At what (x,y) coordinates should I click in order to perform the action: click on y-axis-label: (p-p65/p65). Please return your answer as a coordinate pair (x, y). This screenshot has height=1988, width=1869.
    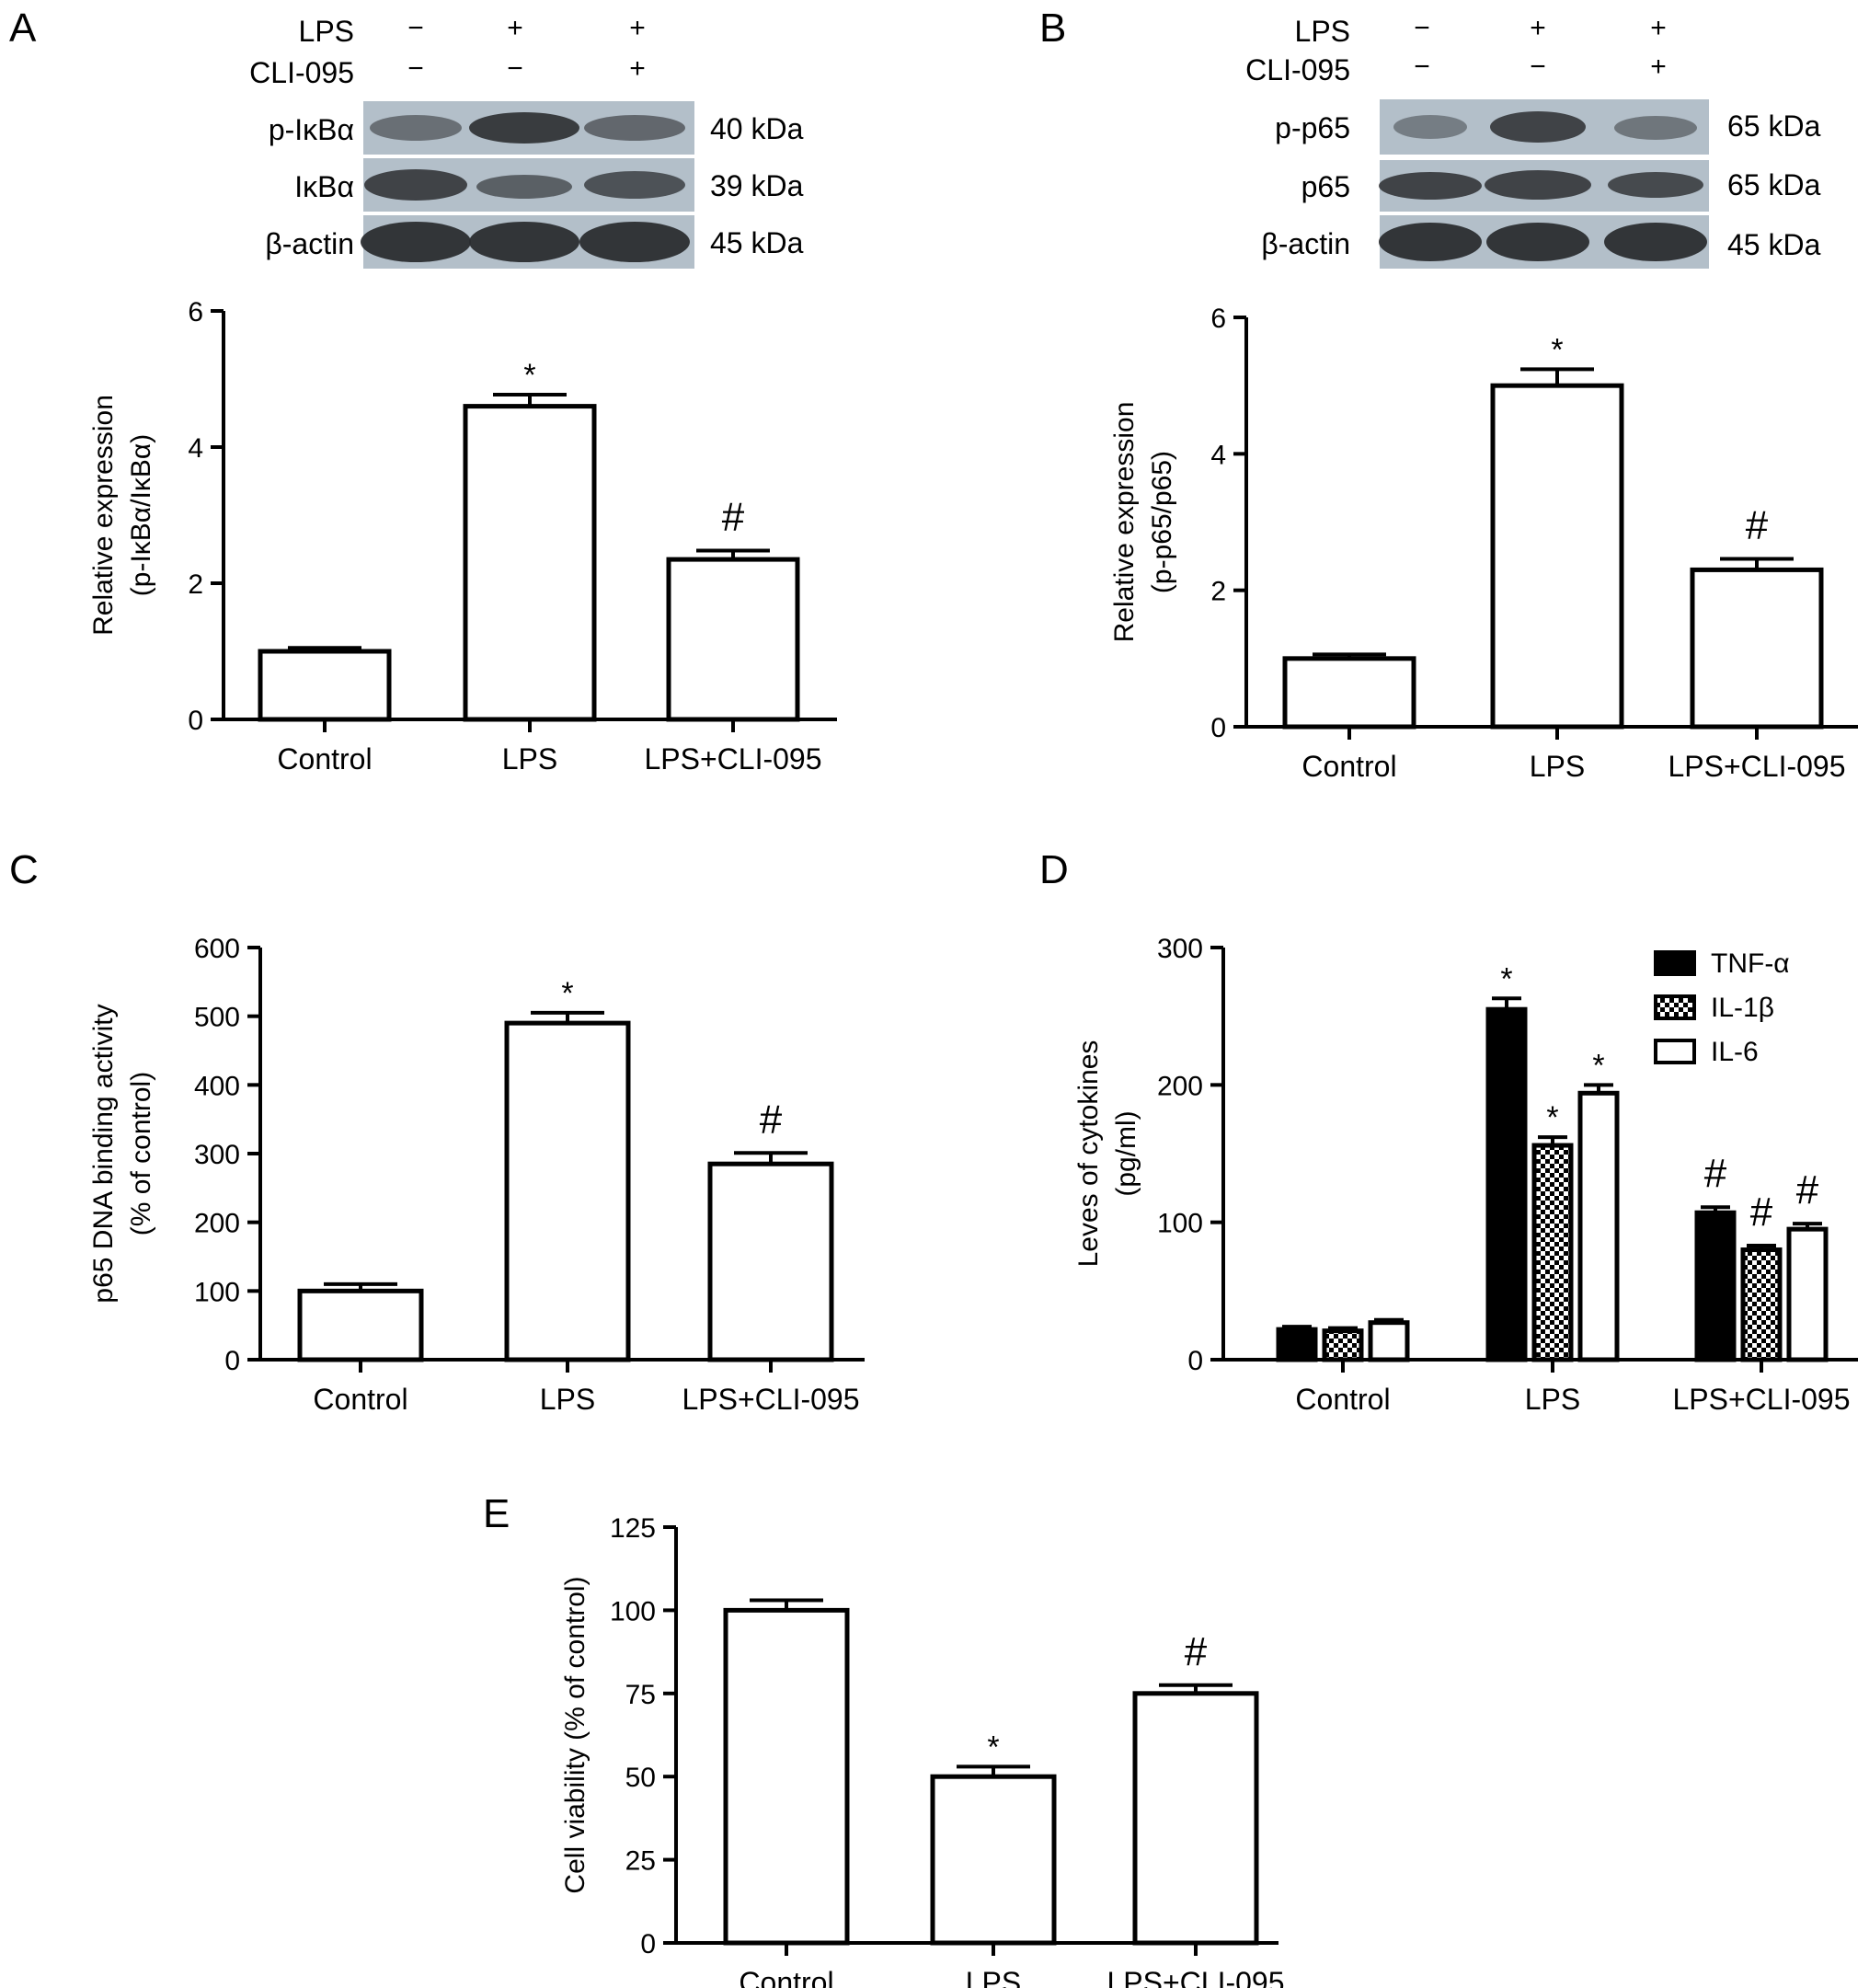
    Looking at the image, I should click on (1162, 522).